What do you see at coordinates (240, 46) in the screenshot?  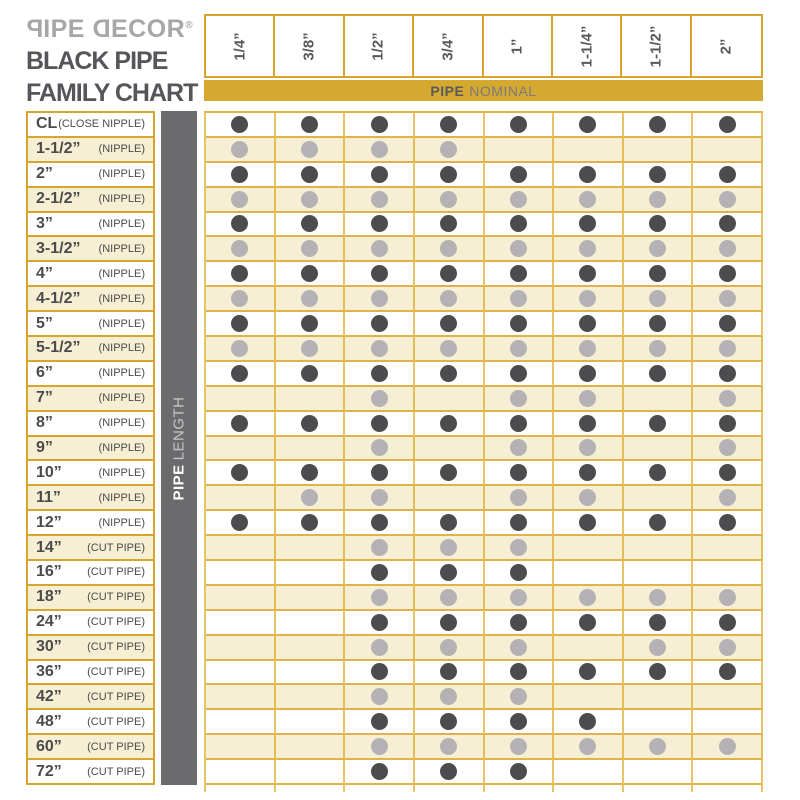 I see `column-header-label: 1/4”` at bounding box center [240, 46].